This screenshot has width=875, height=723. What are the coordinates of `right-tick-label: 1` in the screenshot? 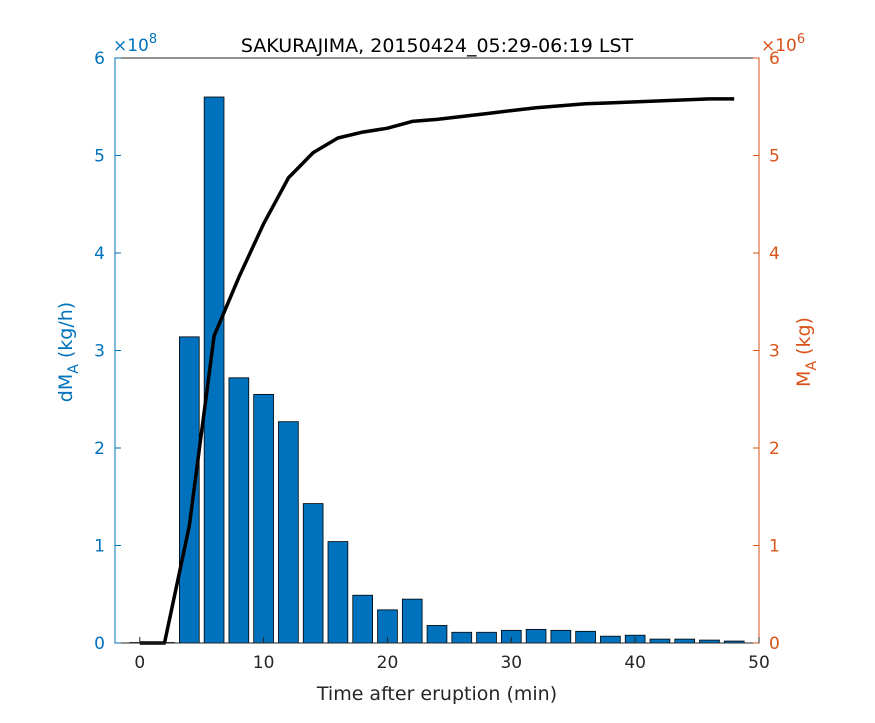 It's located at (774, 547).